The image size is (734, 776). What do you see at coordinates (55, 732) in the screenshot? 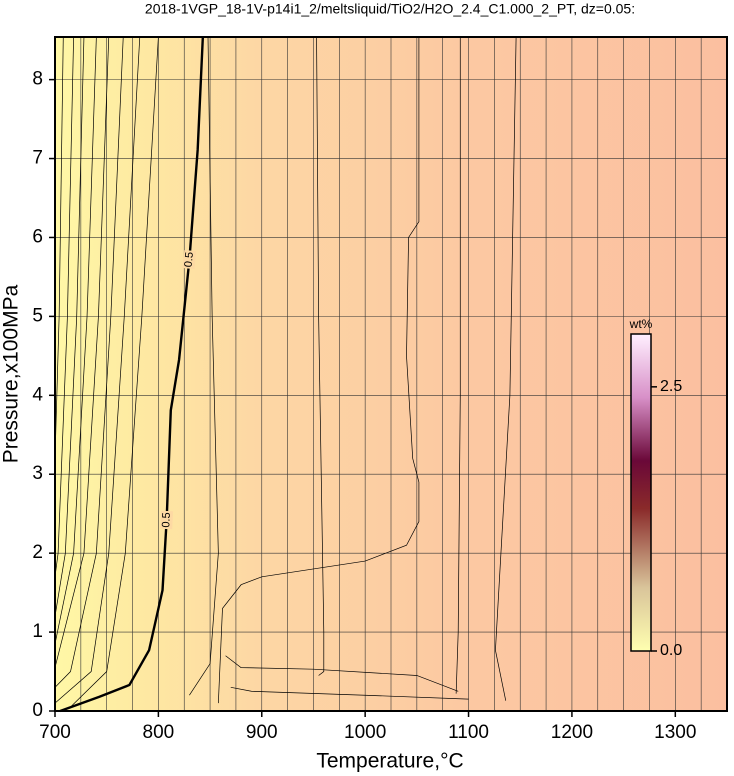
I see `x-tick-label: 700` at bounding box center [55, 732].